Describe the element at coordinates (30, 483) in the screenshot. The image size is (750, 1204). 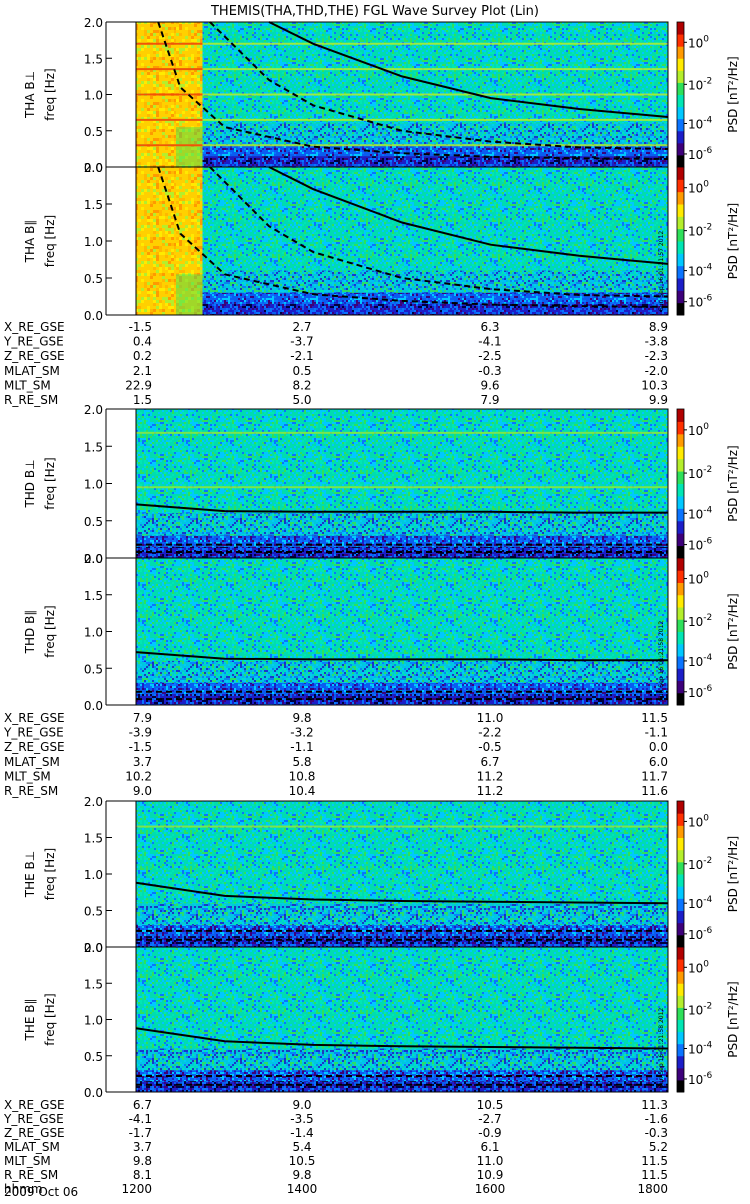
I see `panel-ylabel: THD B⊥` at that location.